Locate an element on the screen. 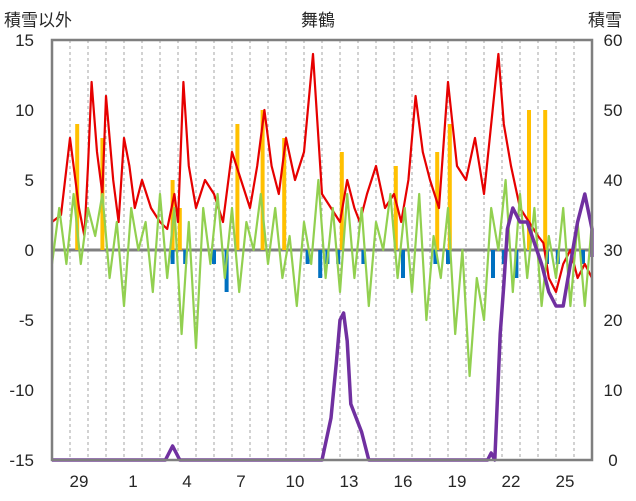 The width and height of the screenshot is (636, 501). x-tick-label: 1 is located at coordinates (132, 481).